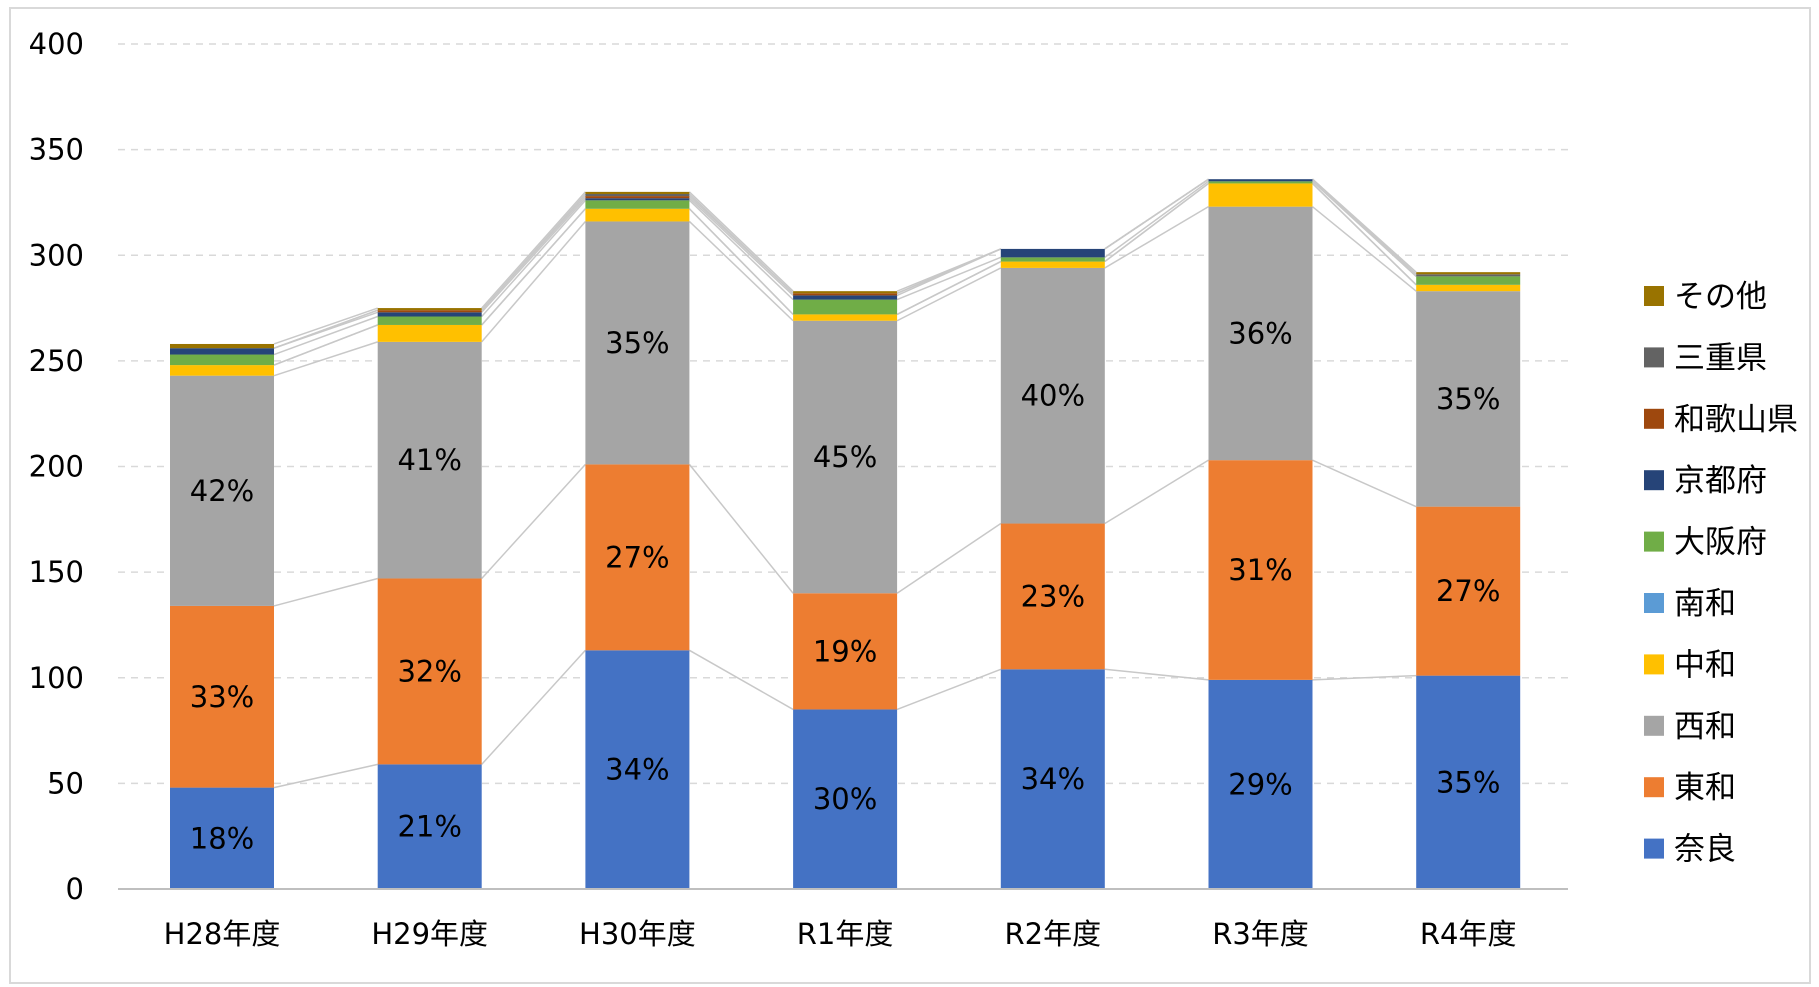 The width and height of the screenshot is (1819, 987). I want to click on legend-item: その他, so click(1705, 297).